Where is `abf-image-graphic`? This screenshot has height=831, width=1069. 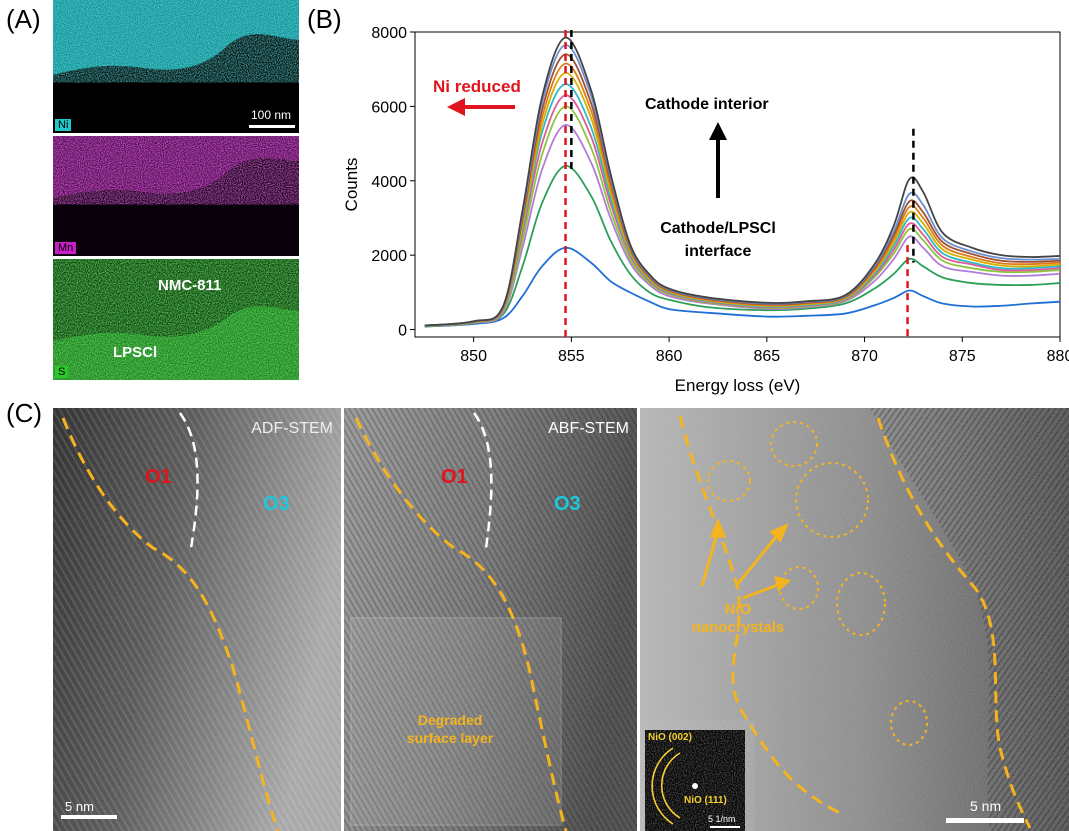 abf-image-graphic is located at coordinates (490, 619).